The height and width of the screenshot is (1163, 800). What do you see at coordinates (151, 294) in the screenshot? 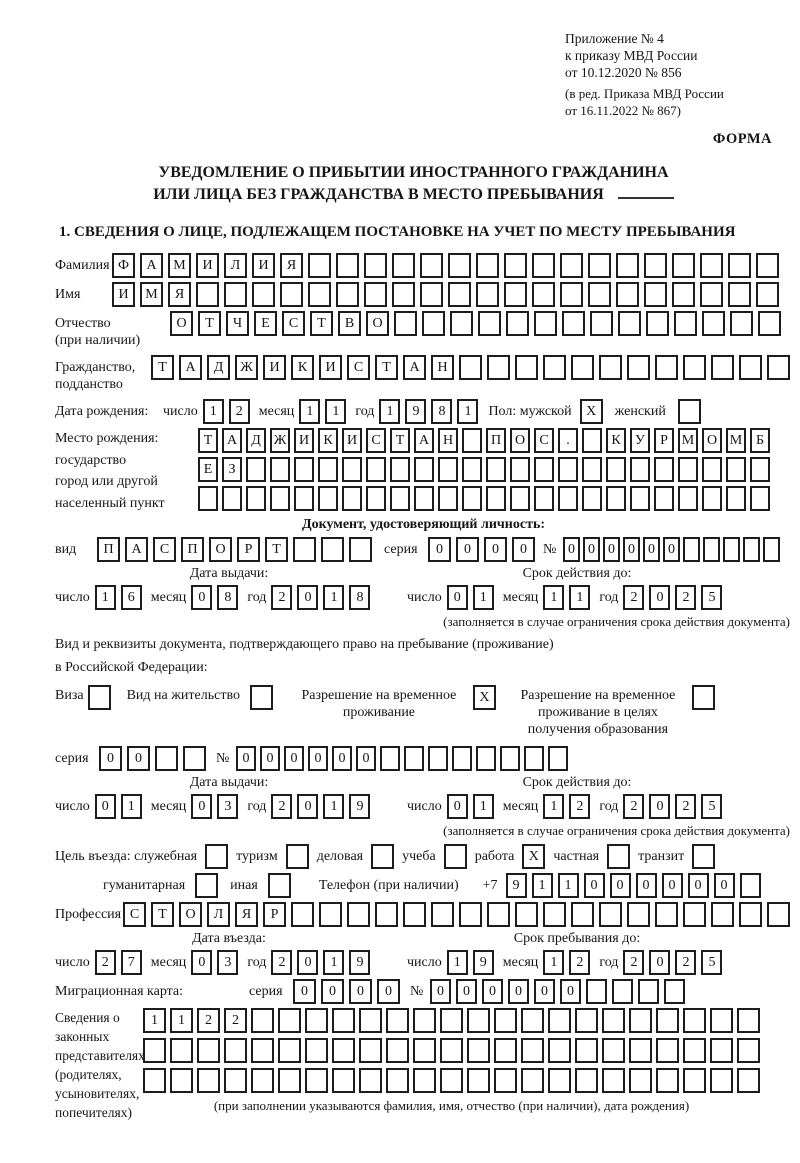
I see `char-cell: М` at bounding box center [151, 294].